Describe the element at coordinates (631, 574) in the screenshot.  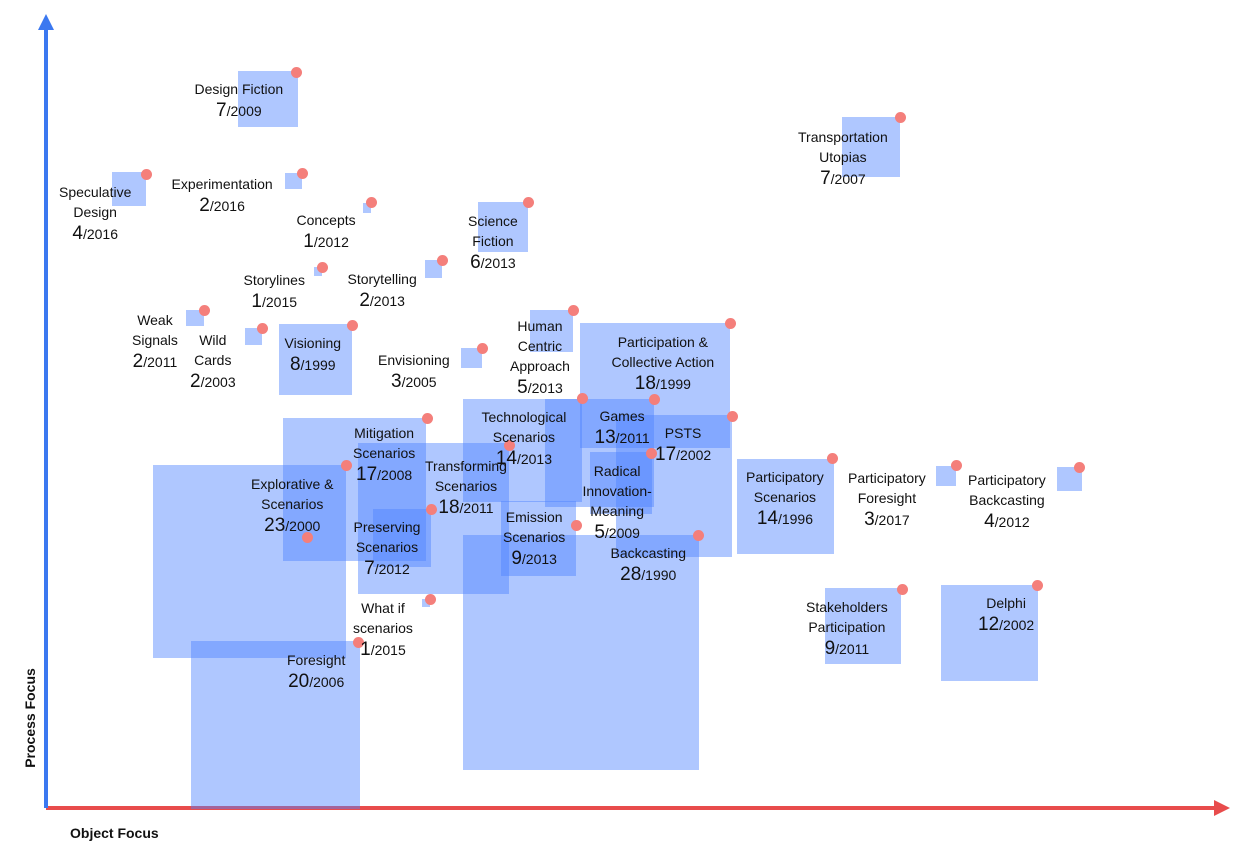
I see `method-count: 28` at that location.